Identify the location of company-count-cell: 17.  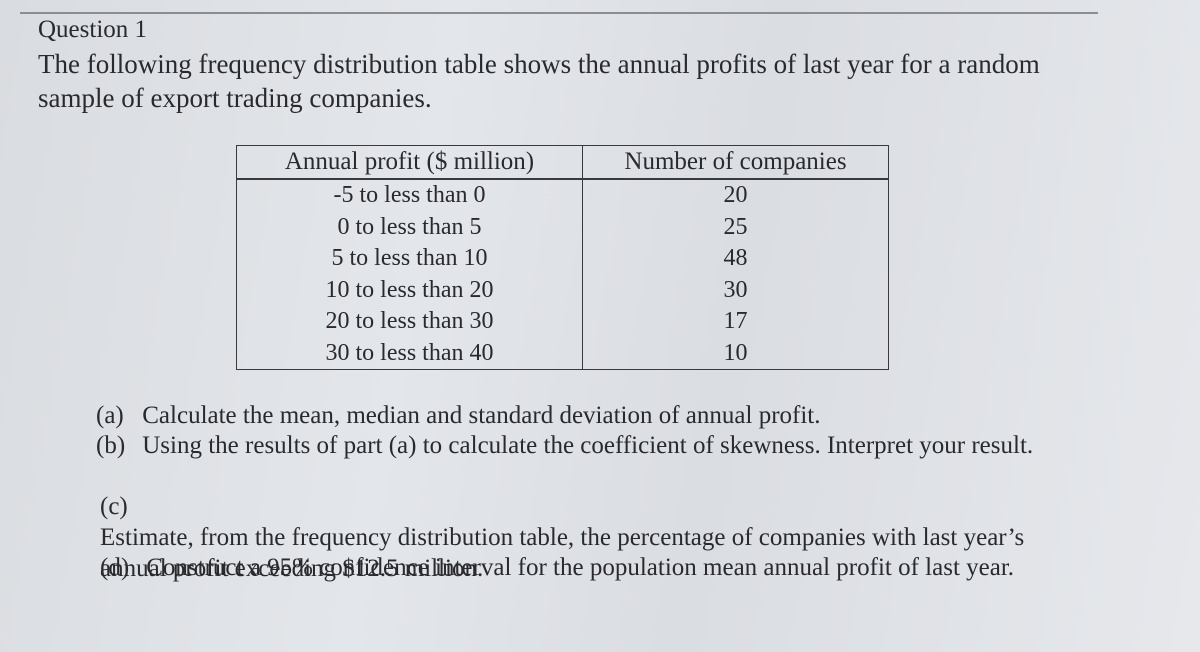
(735, 322).